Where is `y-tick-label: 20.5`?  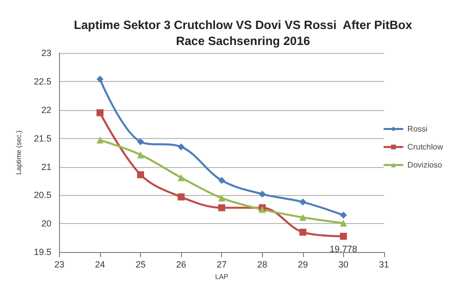 y-tick-label: 20.5 is located at coordinates (43, 195).